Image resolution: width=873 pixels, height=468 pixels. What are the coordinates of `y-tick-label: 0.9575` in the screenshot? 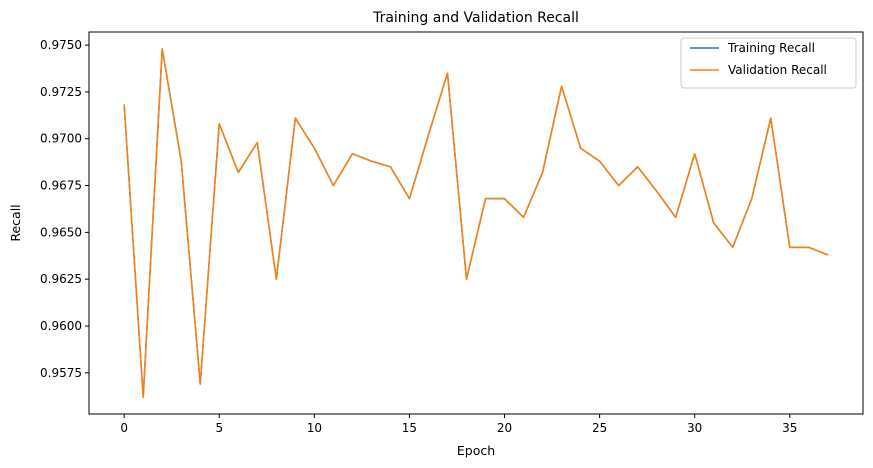 It's located at (61, 373).